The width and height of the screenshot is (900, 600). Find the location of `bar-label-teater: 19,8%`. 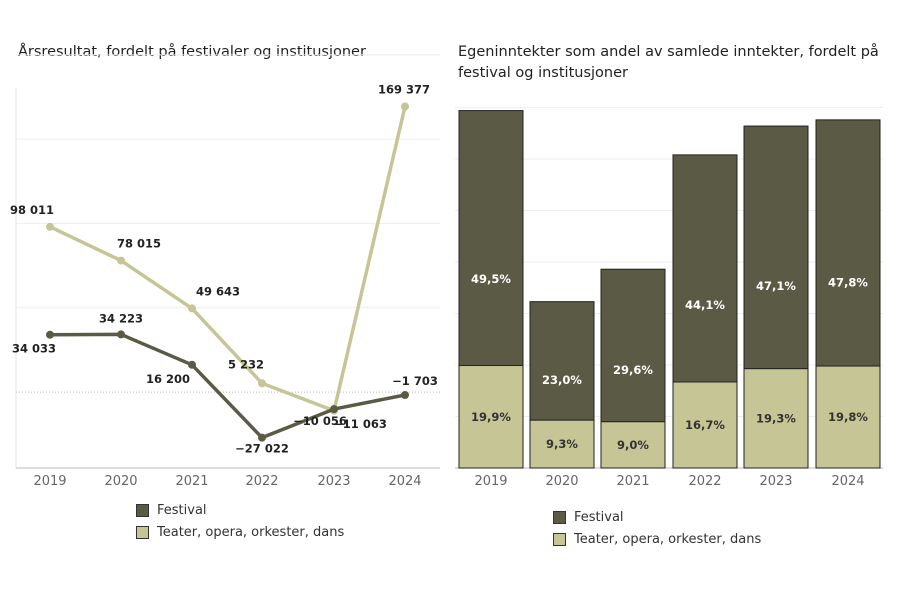

bar-label-teater: 19,8% is located at coordinates (848, 417).